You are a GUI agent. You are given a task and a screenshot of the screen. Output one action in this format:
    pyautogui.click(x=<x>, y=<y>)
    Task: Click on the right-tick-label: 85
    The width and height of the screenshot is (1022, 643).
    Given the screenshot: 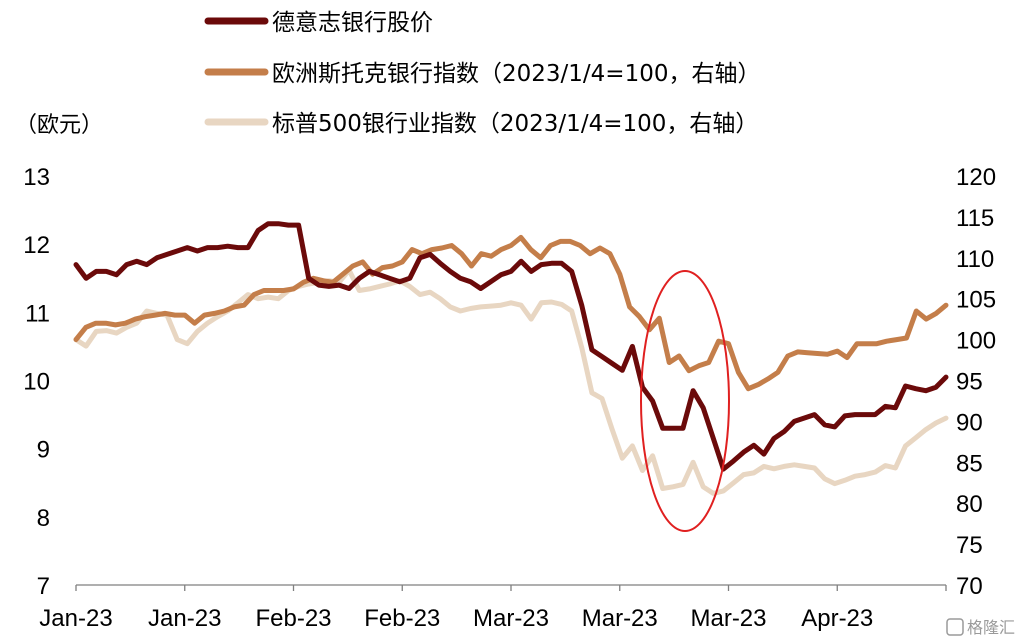 What is the action you would take?
    pyautogui.click(x=969, y=463)
    